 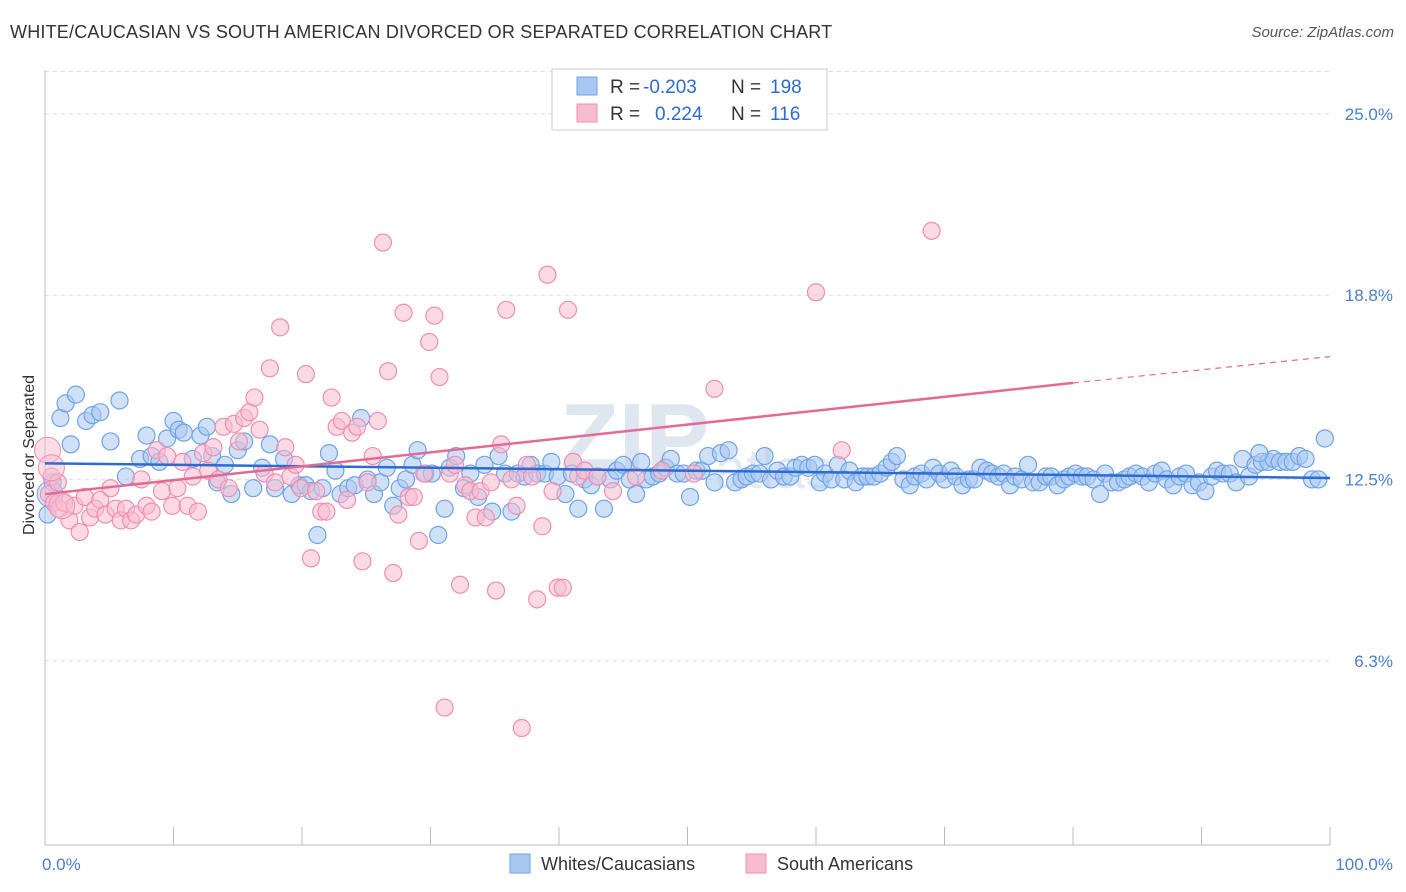 I want to click on legend-label-south-americans: South Americans, so click(x=845, y=864).